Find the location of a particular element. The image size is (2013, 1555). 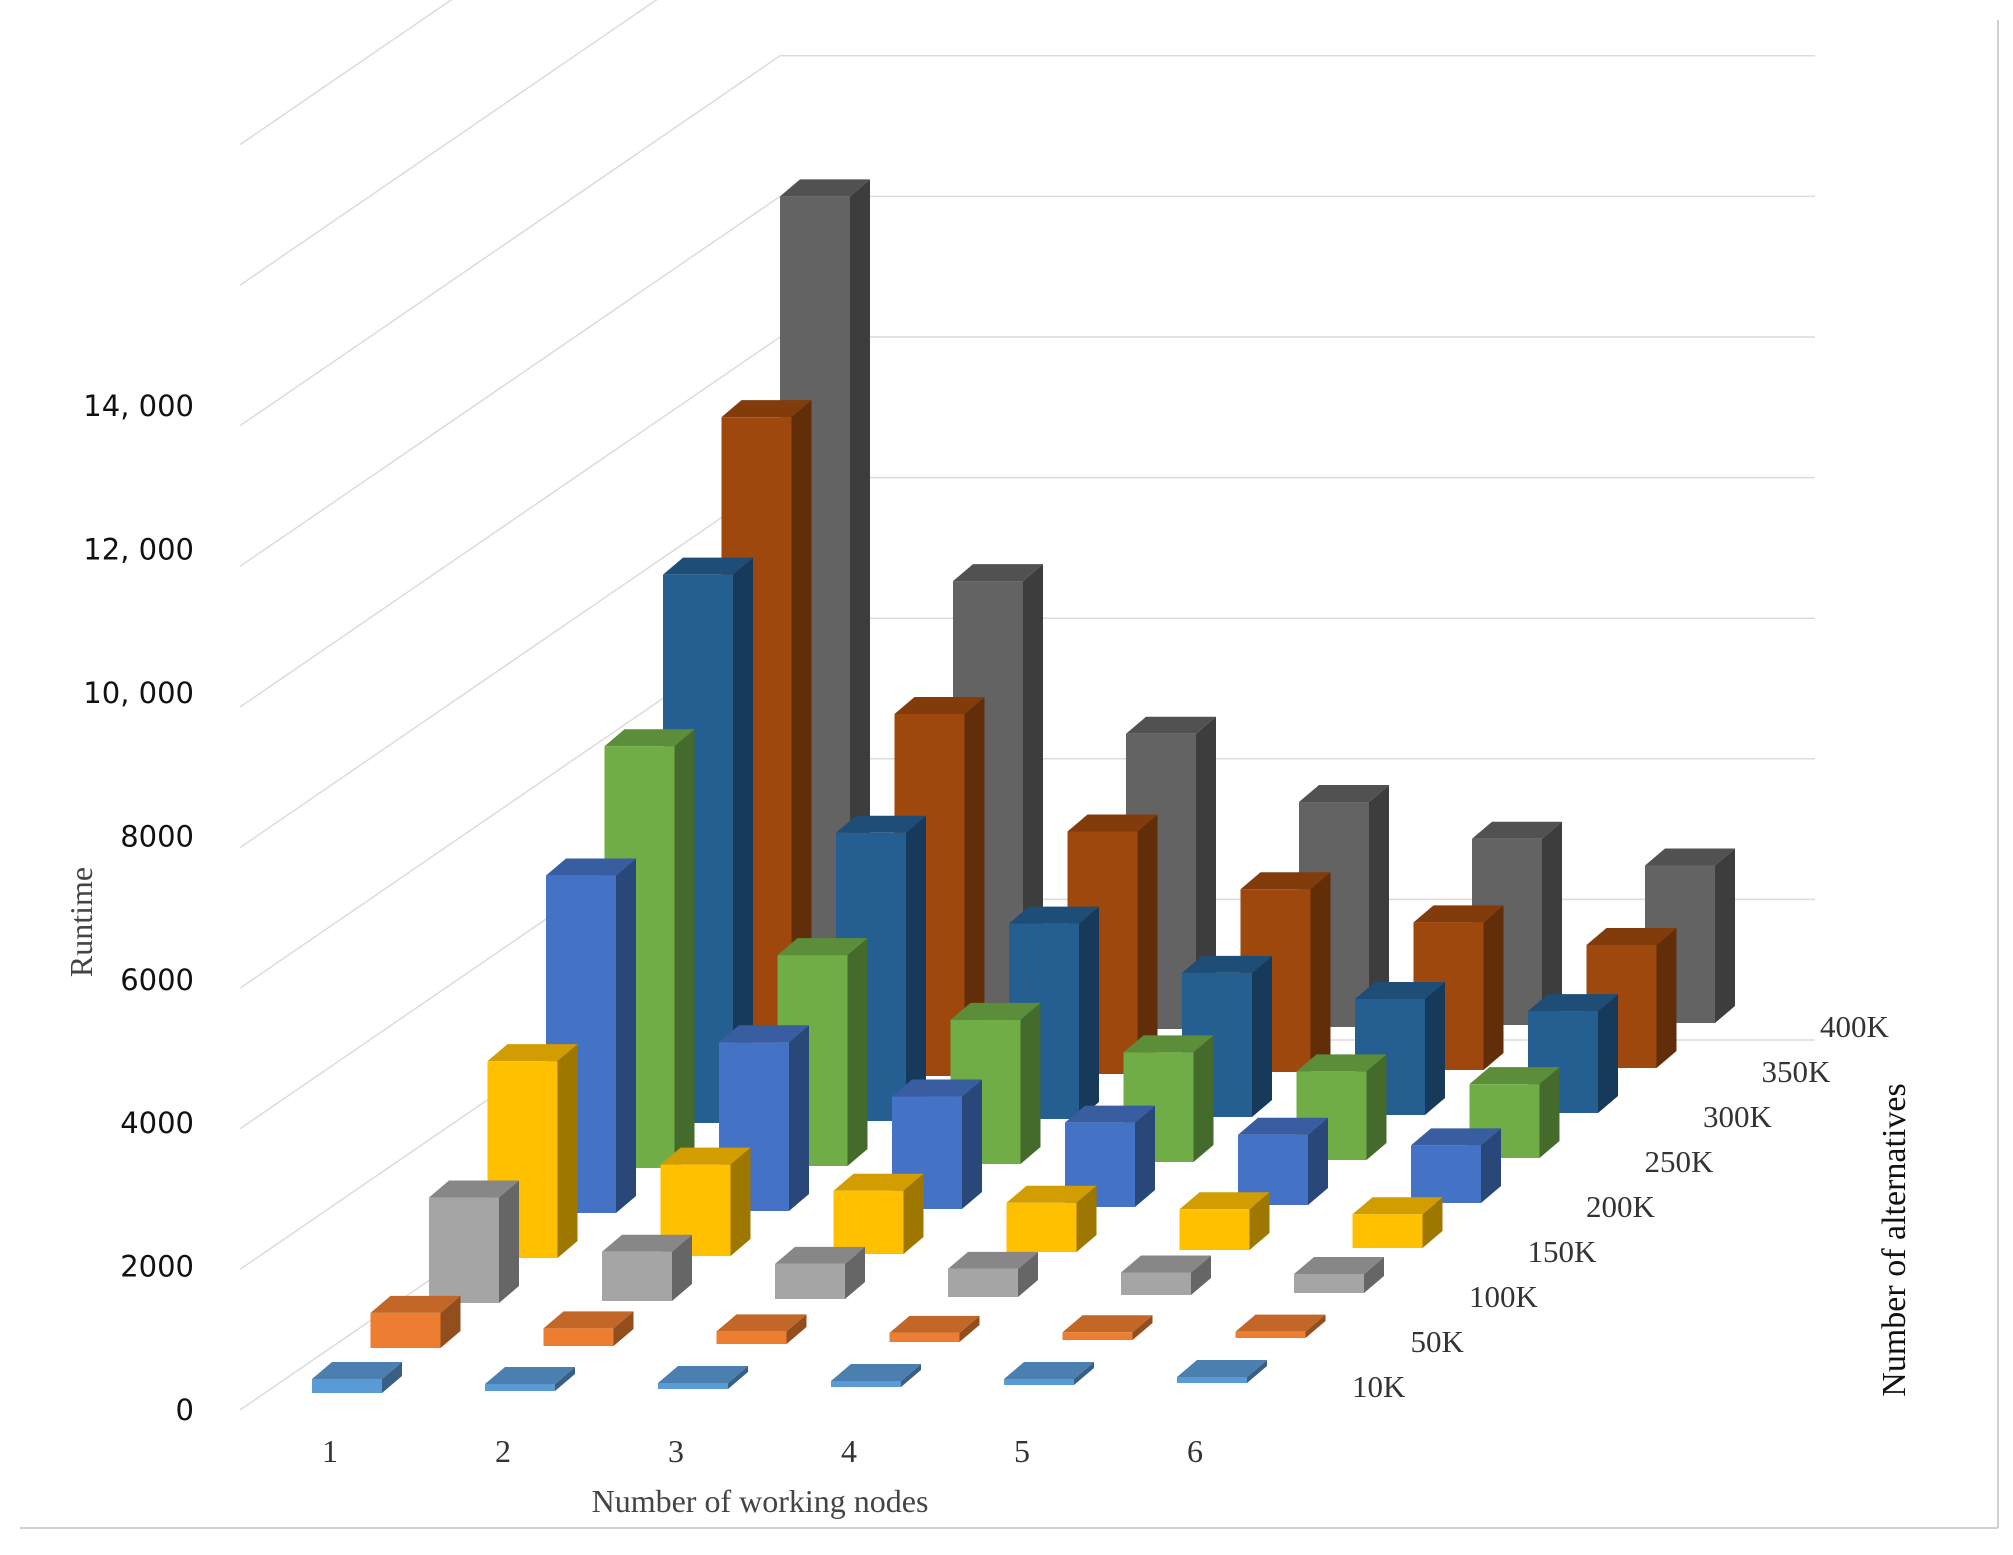

series-tick-label: 350K is located at coordinates (1797, 1071).